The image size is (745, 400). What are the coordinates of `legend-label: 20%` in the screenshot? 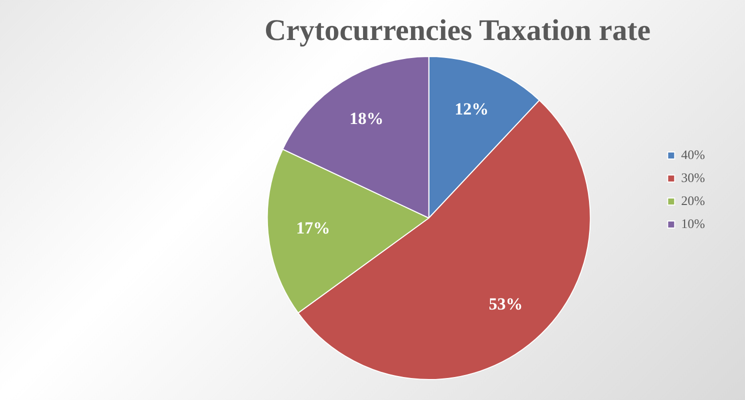 It's located at (693, 200).